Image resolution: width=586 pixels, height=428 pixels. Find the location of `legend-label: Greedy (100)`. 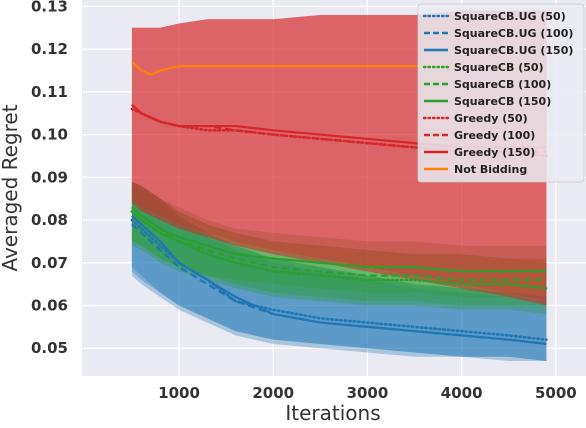

legend-label: Greedy (100) is located at coordinates (494, 135).